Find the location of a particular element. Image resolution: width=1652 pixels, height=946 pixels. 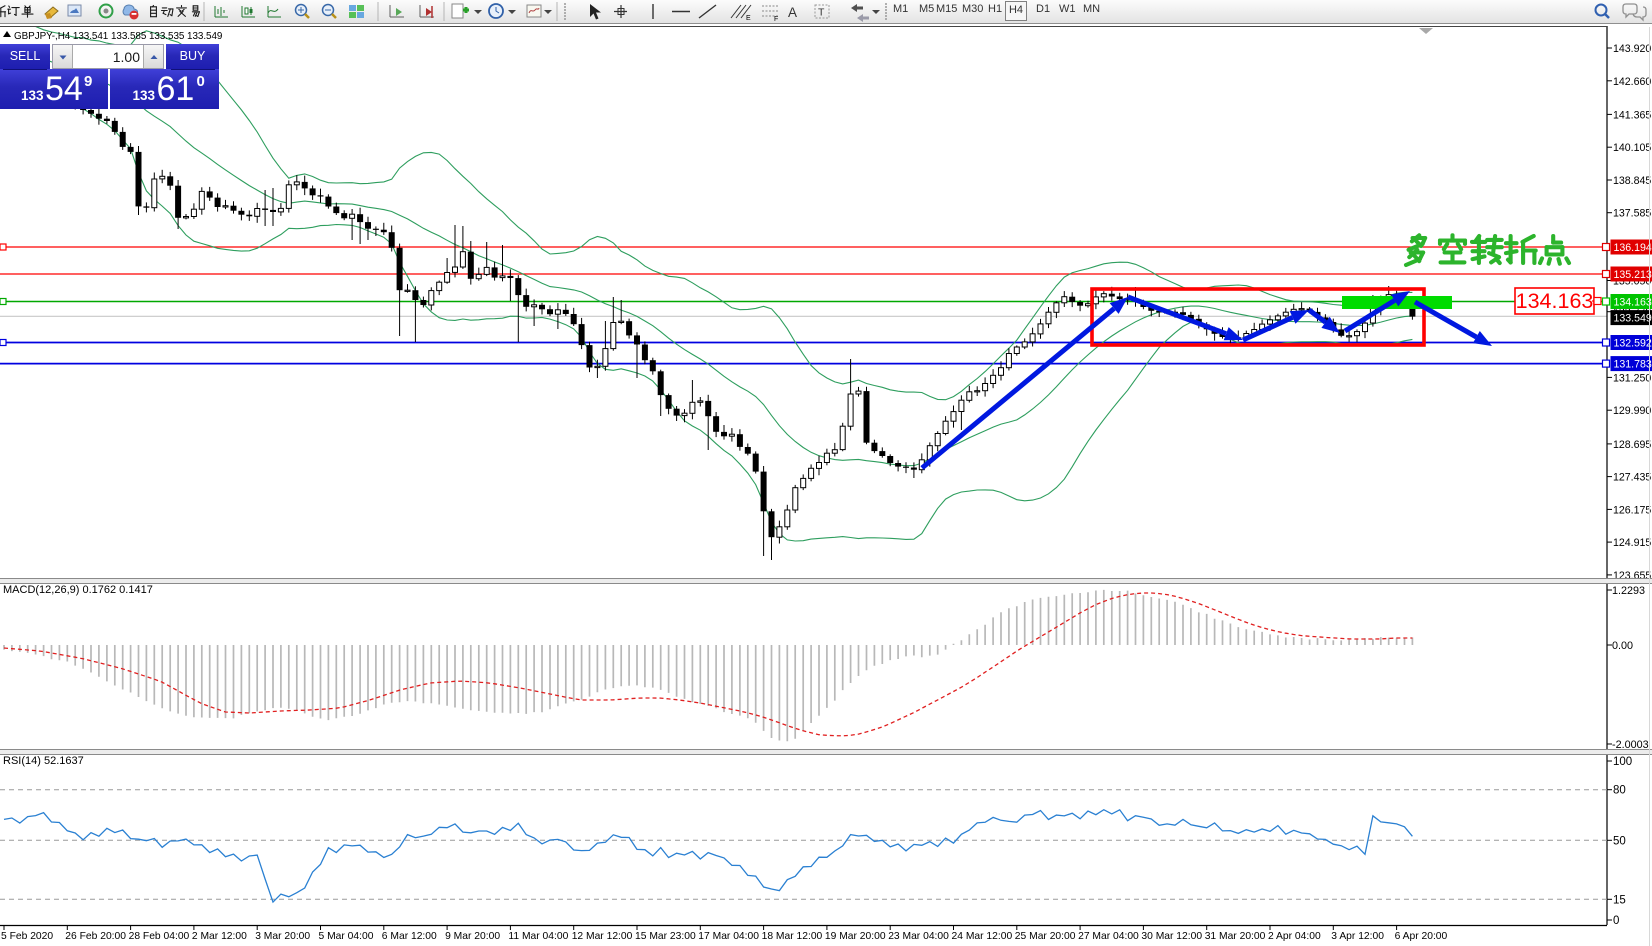

svg-text: 0.00 is located at coordinates (1622, 646).